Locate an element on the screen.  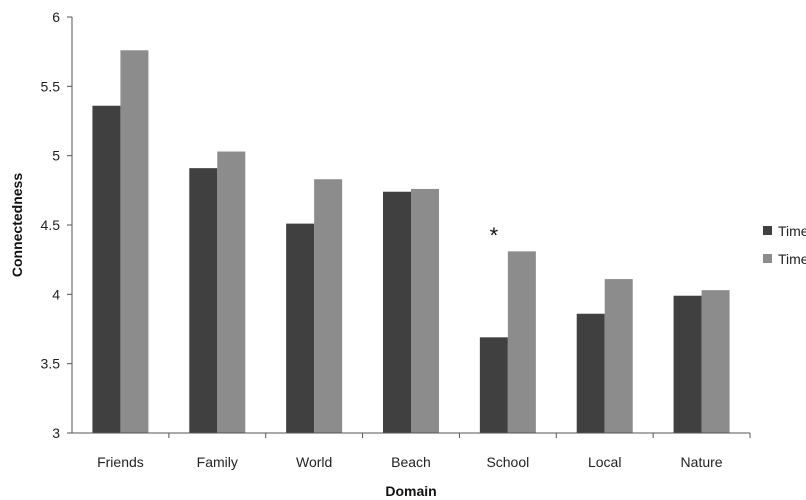
y-tick-label: 4.5 is located at coordinates (51, 225).